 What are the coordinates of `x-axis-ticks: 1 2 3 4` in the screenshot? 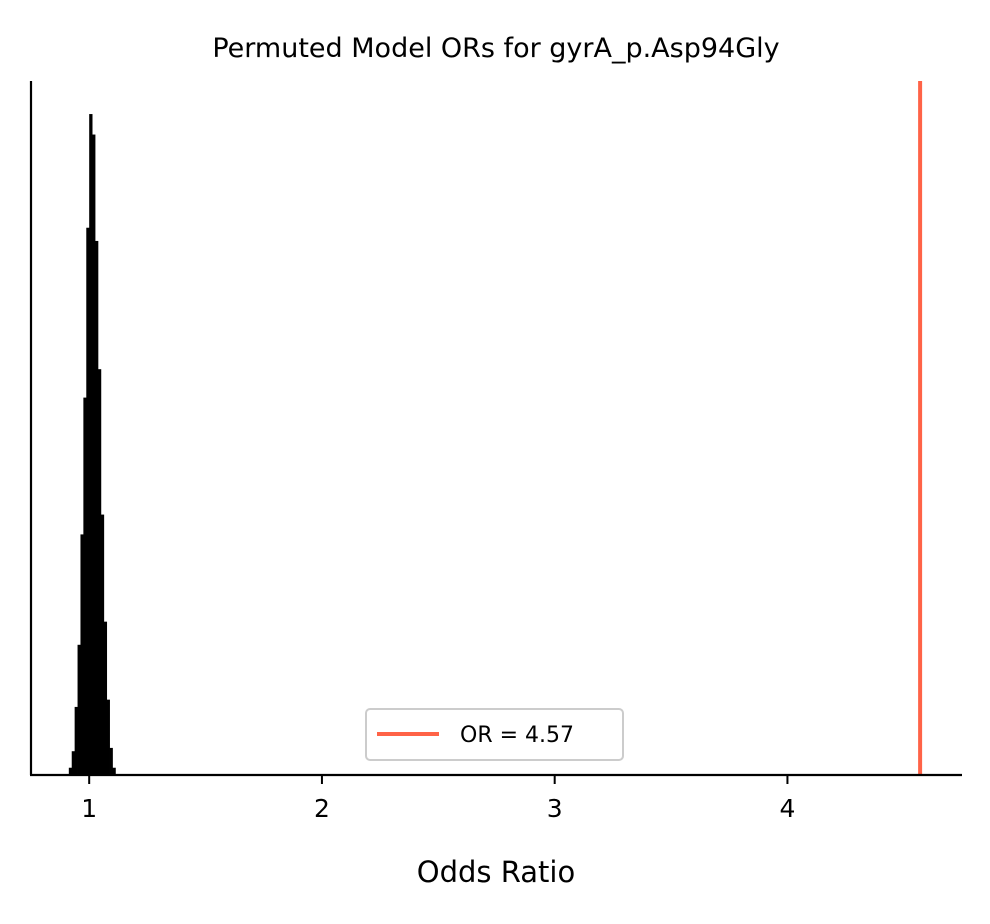 It's located at (438, 799).